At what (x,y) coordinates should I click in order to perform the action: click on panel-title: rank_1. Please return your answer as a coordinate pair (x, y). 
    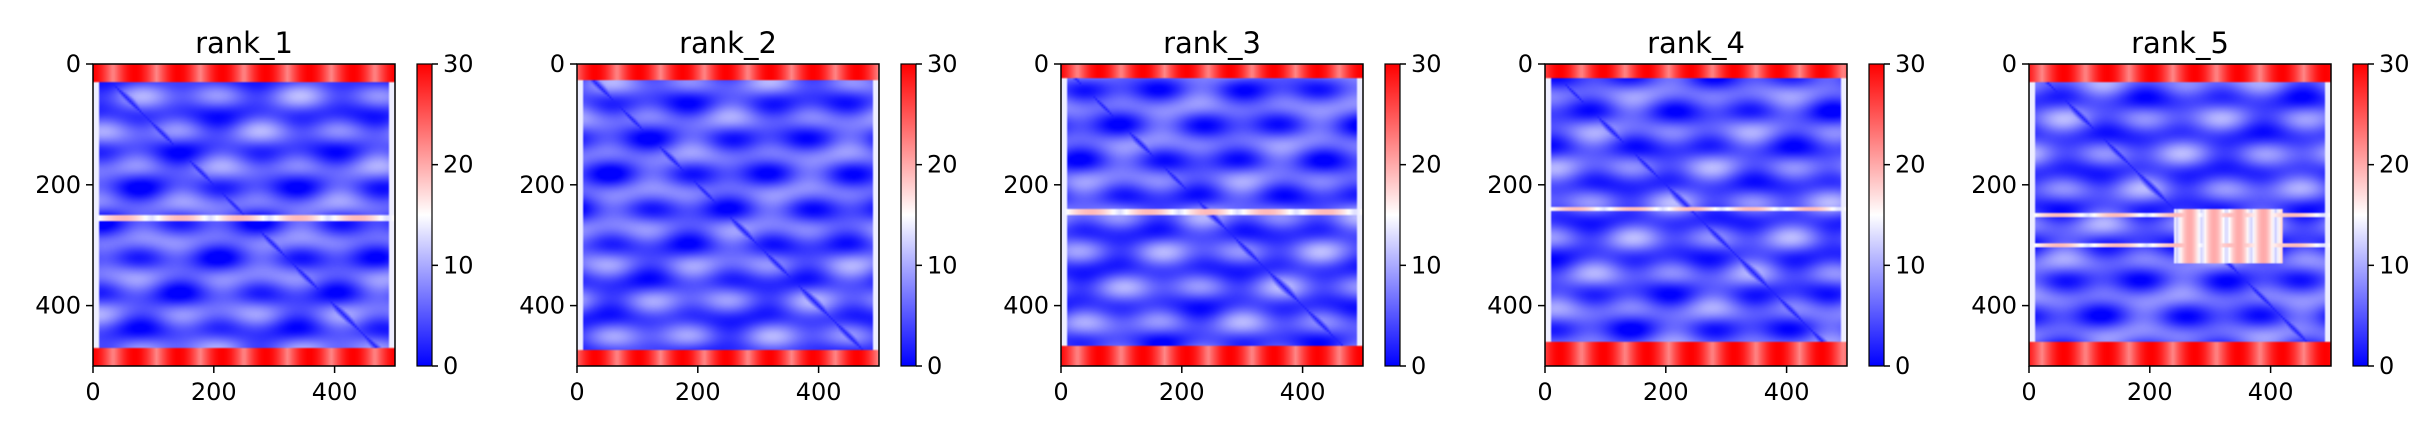
    Looking at the image, I should click on (244, 43).